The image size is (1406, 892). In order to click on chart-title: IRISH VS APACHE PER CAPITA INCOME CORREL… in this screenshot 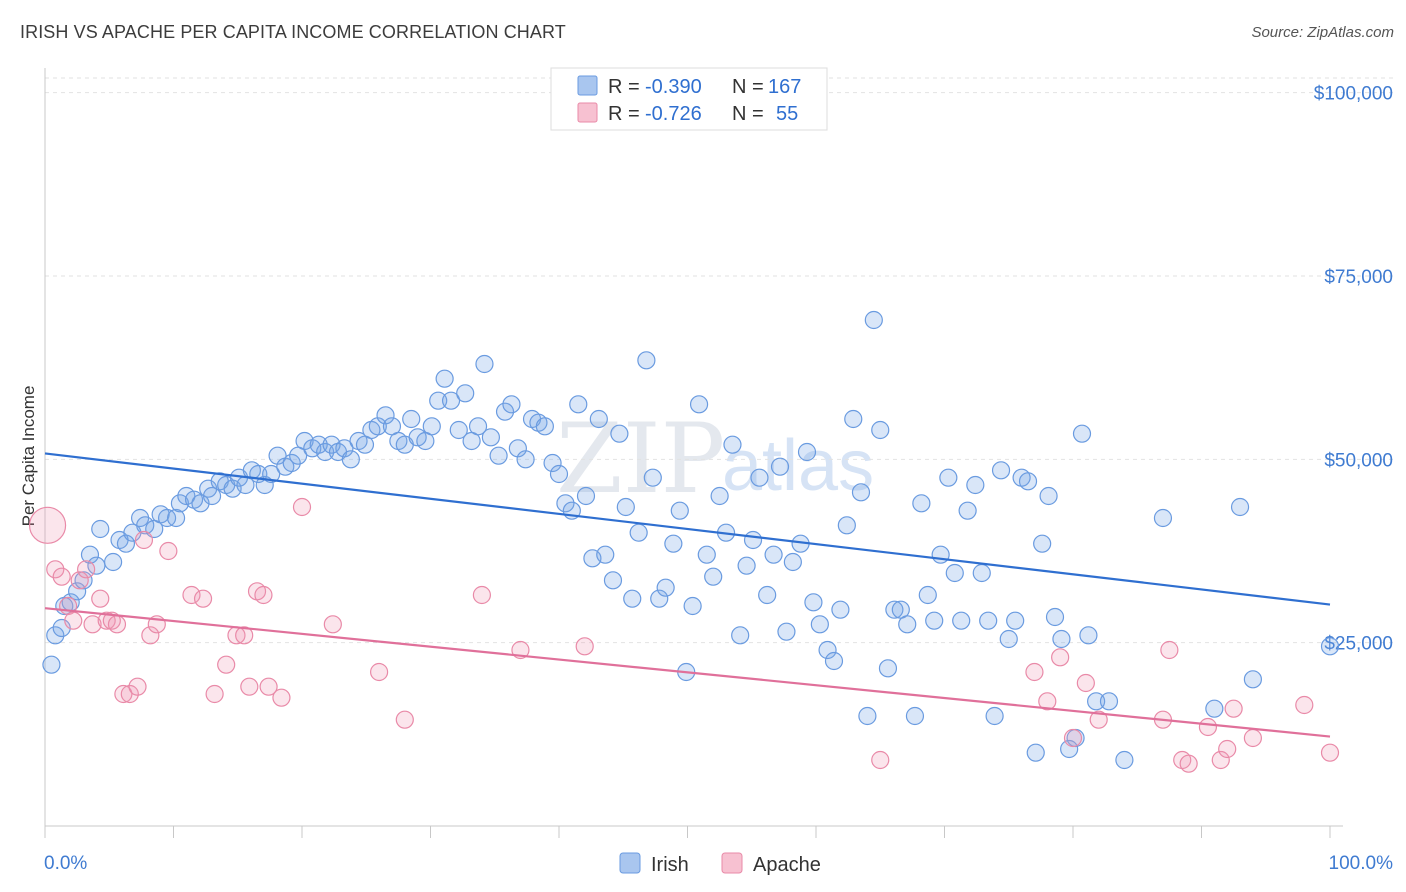, I will do `click(293, 32)`.